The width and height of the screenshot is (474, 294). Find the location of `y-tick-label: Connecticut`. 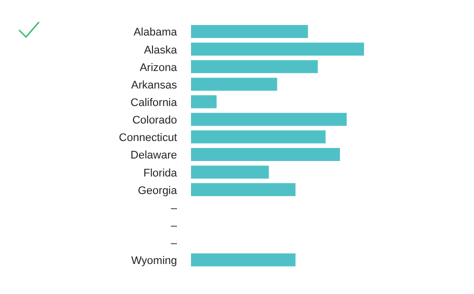

y-tick-label: Connecticut is located at coordinates (147, 138).